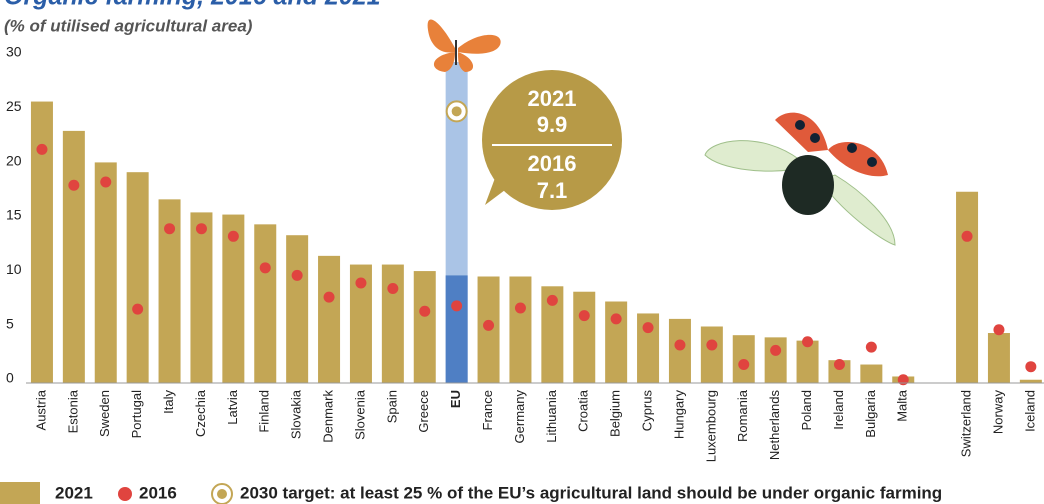  Describe the element at coordinates (192, 5) in the screenshot. I see `chart-title: Organic farming, 2016 and 2021` at that location.